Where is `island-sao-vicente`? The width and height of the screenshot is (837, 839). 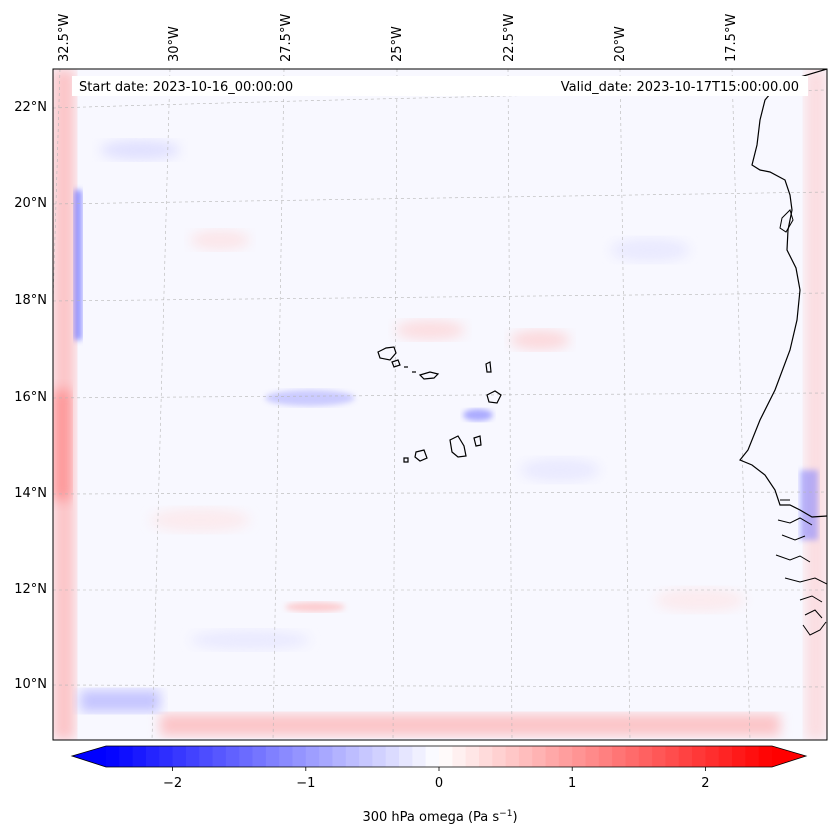
island-sao-vicente is located at coordinates (396, 363).